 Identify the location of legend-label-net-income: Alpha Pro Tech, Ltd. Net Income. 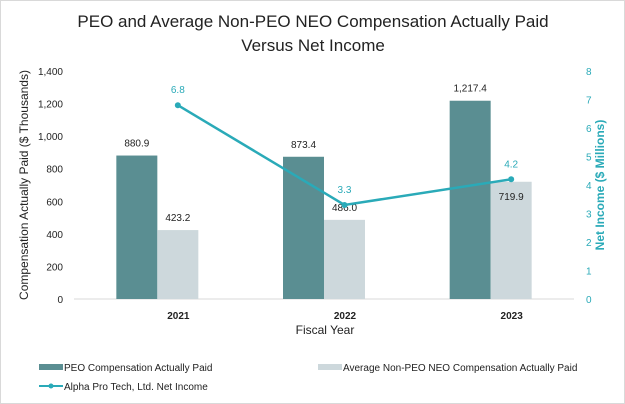
(136, 387).